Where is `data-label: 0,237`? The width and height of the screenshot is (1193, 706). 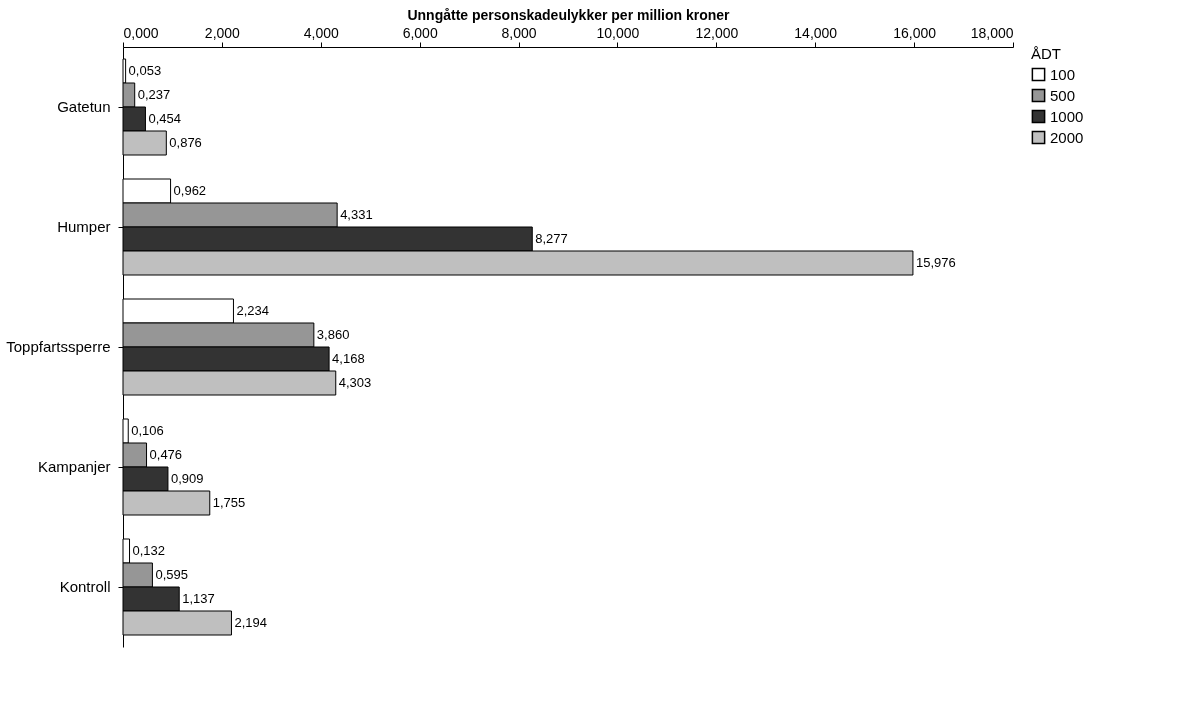 data-label: 0,237 is located at coordinates (154, 94).